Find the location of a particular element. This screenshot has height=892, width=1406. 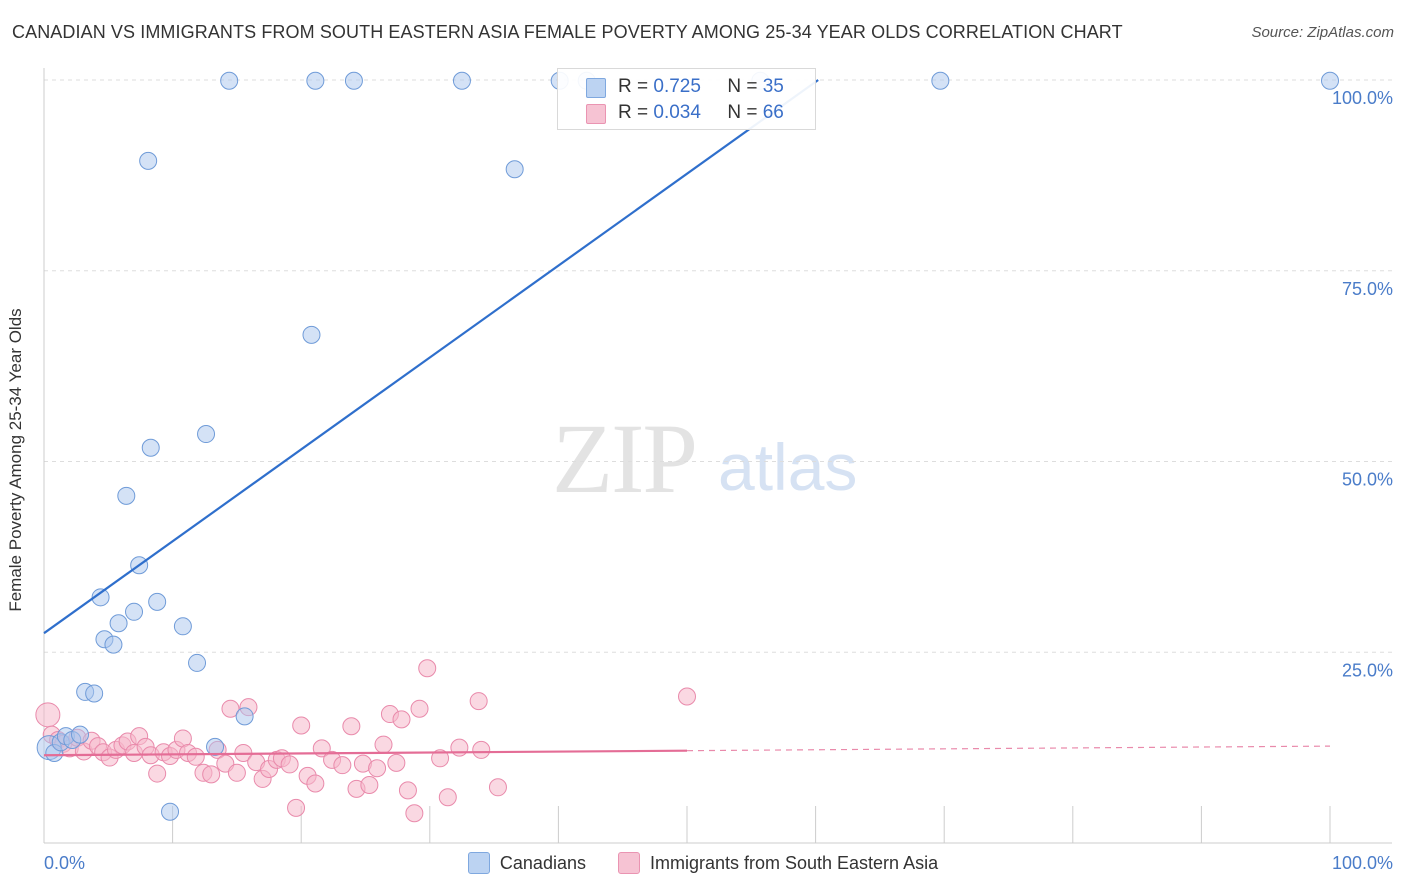

y-axis-label: Female Poverty Among 25-34 Year Olds is located at coordinates (15, 460).